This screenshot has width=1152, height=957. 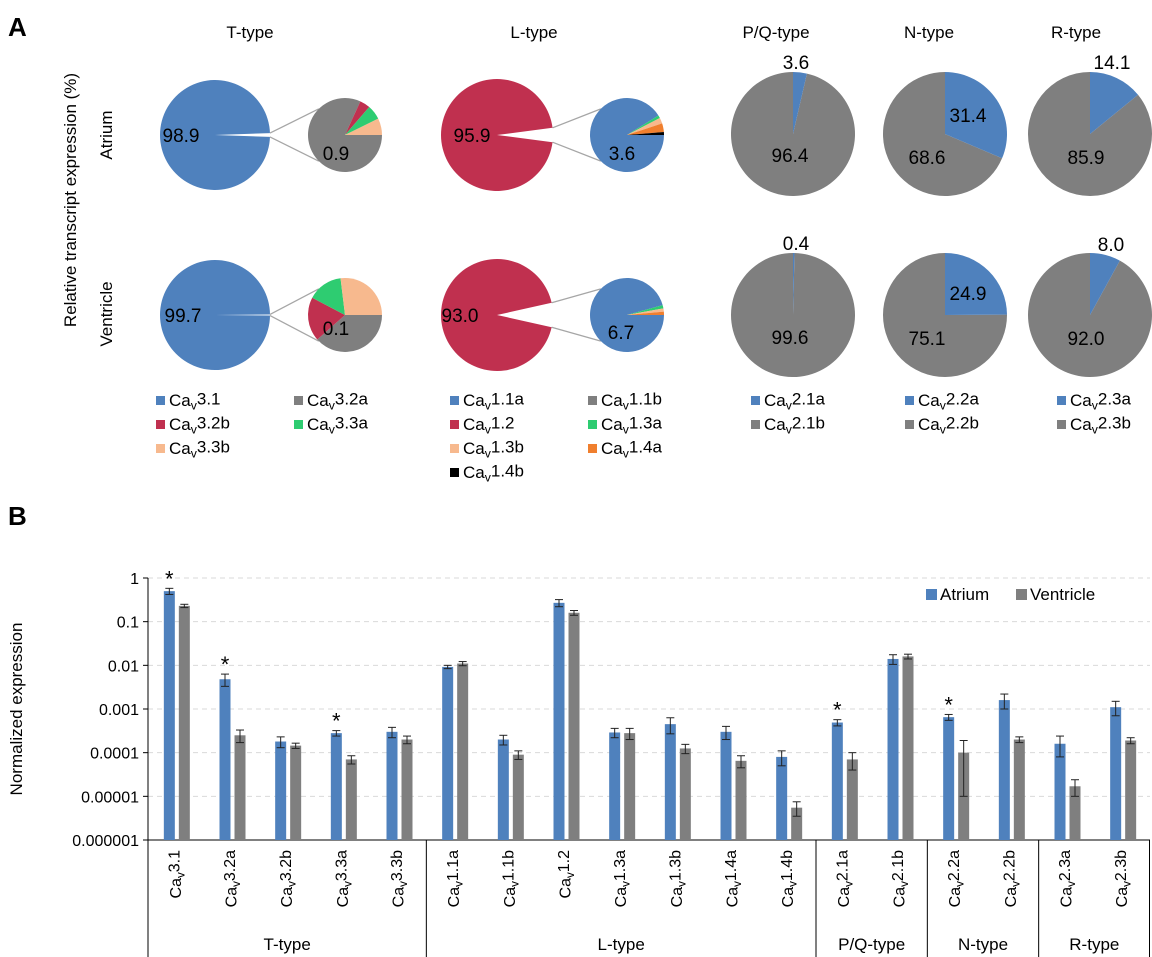 What do you see at coordinates (948, 425) in the screenshot?
I see `legend-label: Cav2.2b` at bounding box center [948, 425].